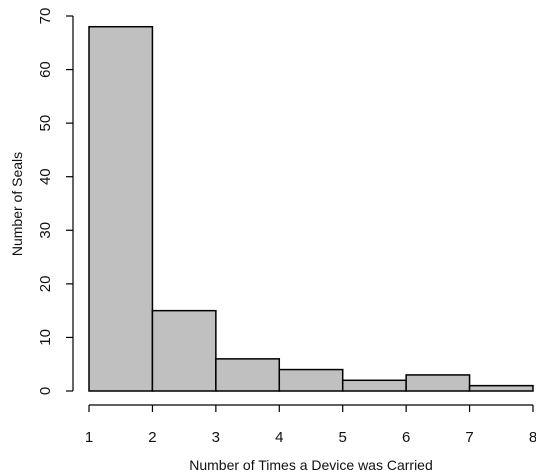 This screenshot has width=536, height=475. I want to click on y-axis-title: Number of Seals, so click(17, 204).